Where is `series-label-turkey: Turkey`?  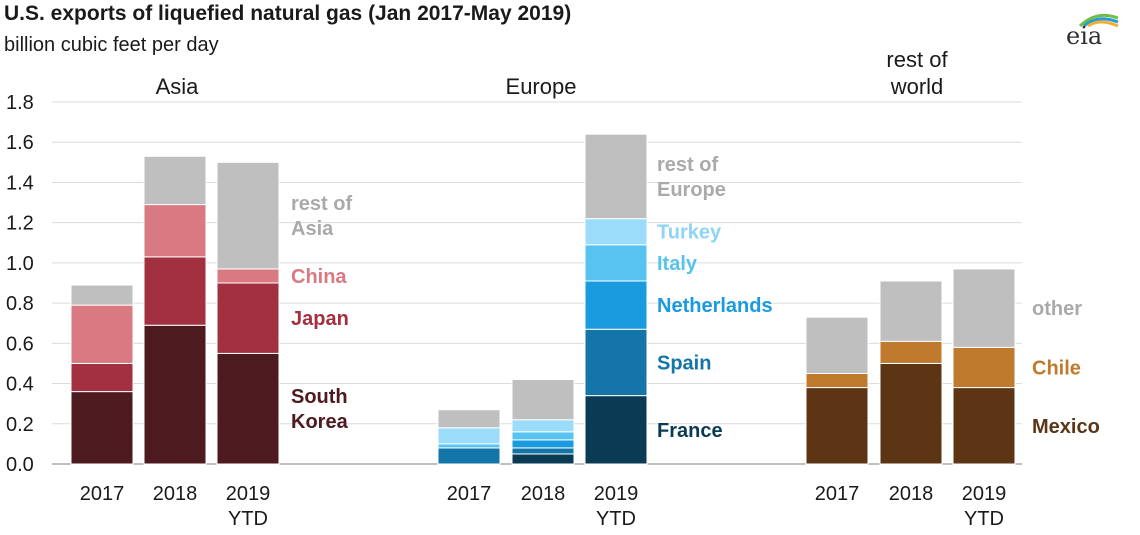 series-label-turkey: Turkey is located at coordinates (689, 233).